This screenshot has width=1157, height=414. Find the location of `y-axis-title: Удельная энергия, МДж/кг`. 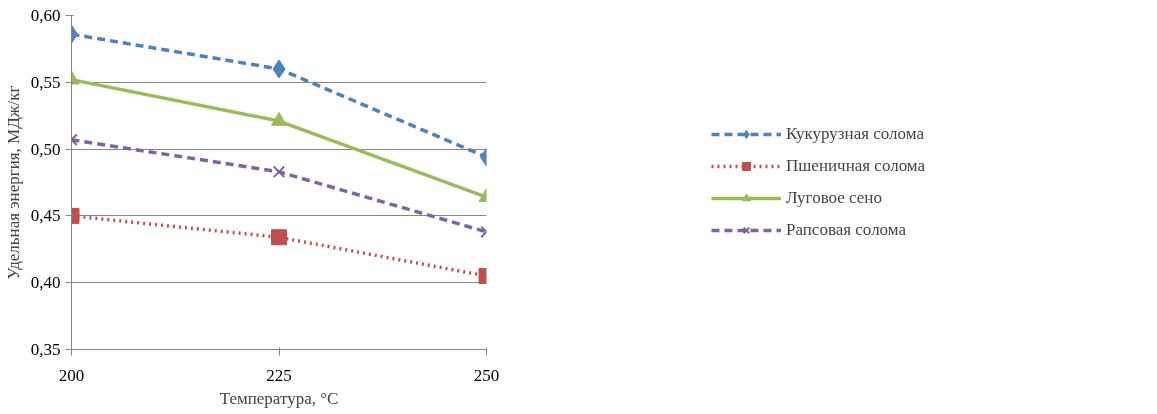

y-axis-title: Удельная энергия, МДж/кг is located at coordinates (13, 182).